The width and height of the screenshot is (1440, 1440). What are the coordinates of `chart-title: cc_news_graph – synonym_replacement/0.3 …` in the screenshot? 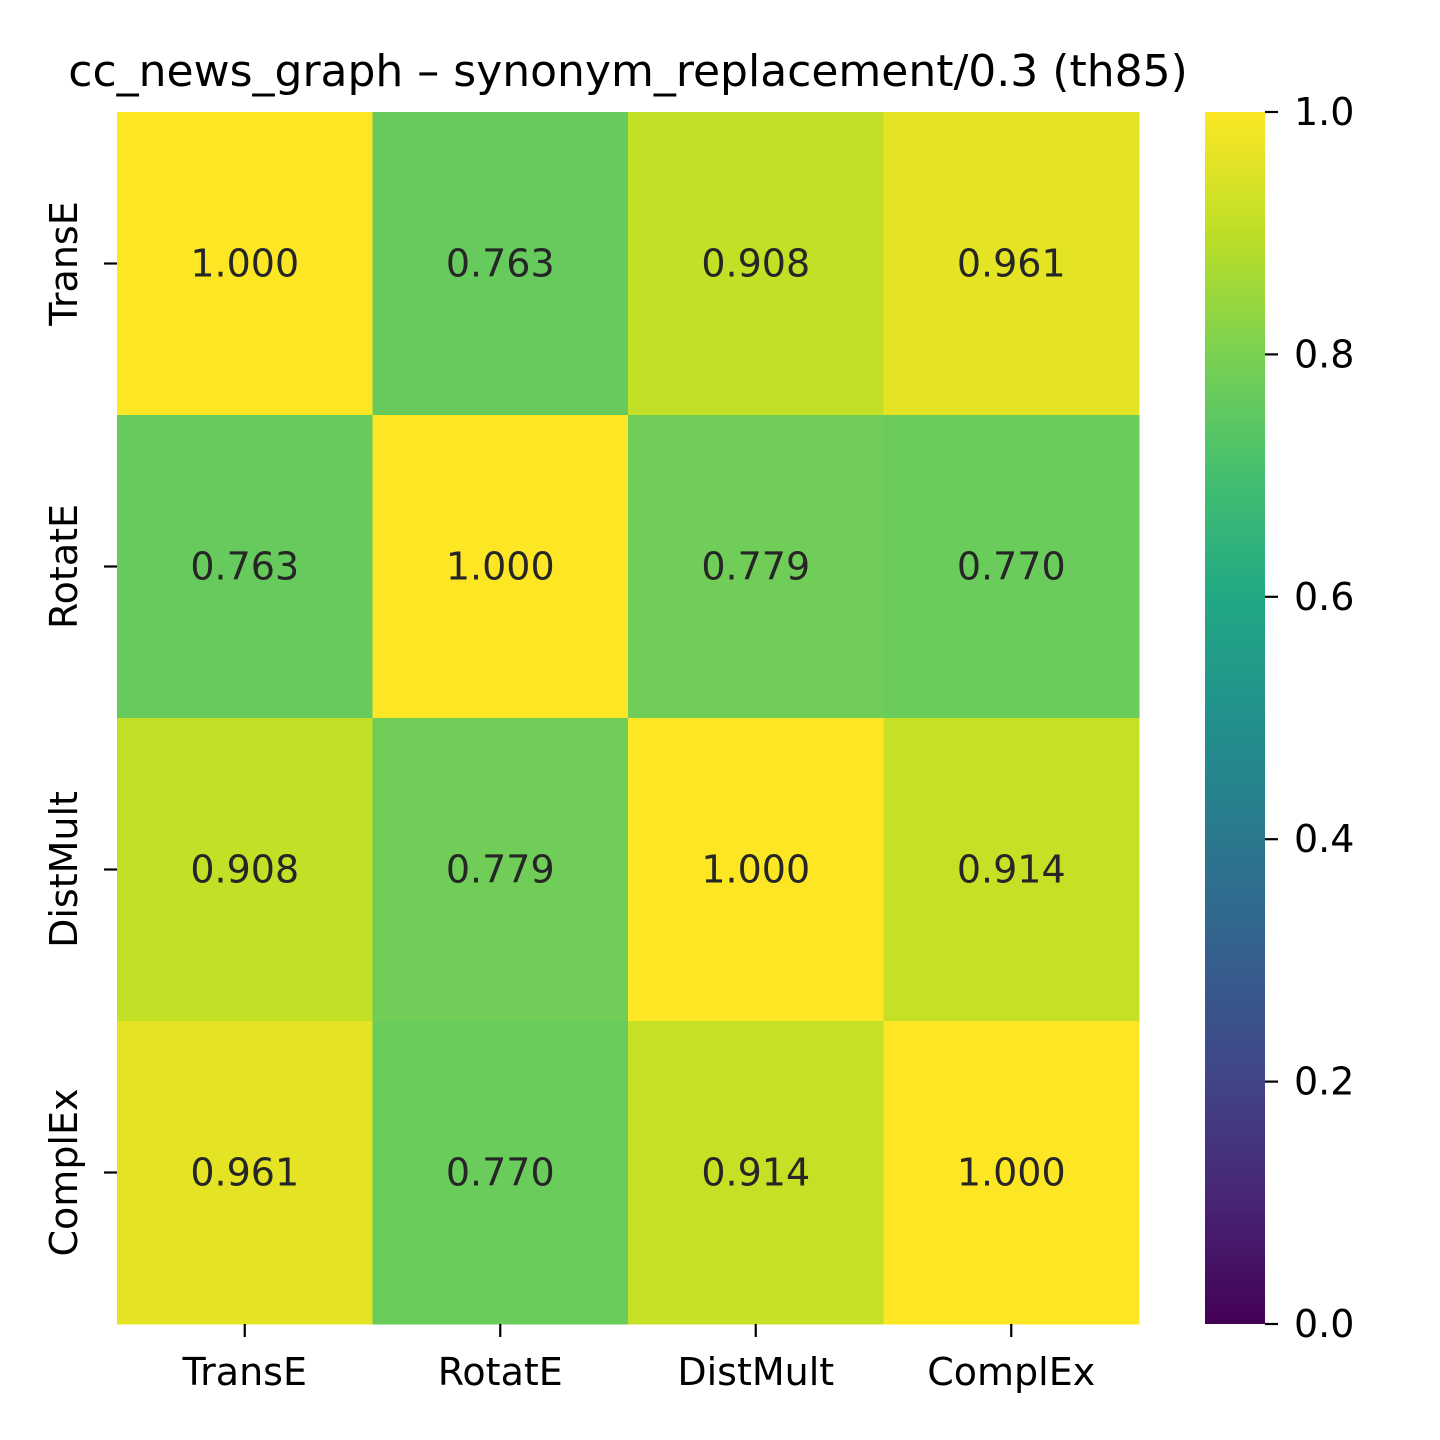 It's located at (627, 71).